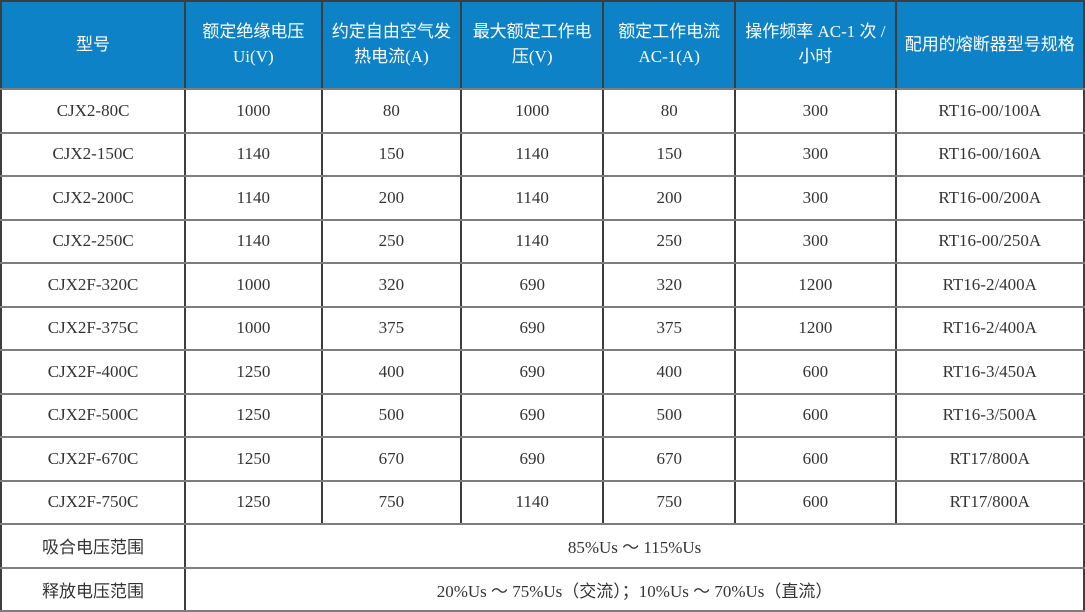 Image resolution: width=1085 pixels, height=612 pixels. I want to click on column-header-2: 额定绝缘电压 Ui(V), so click(253, 45).